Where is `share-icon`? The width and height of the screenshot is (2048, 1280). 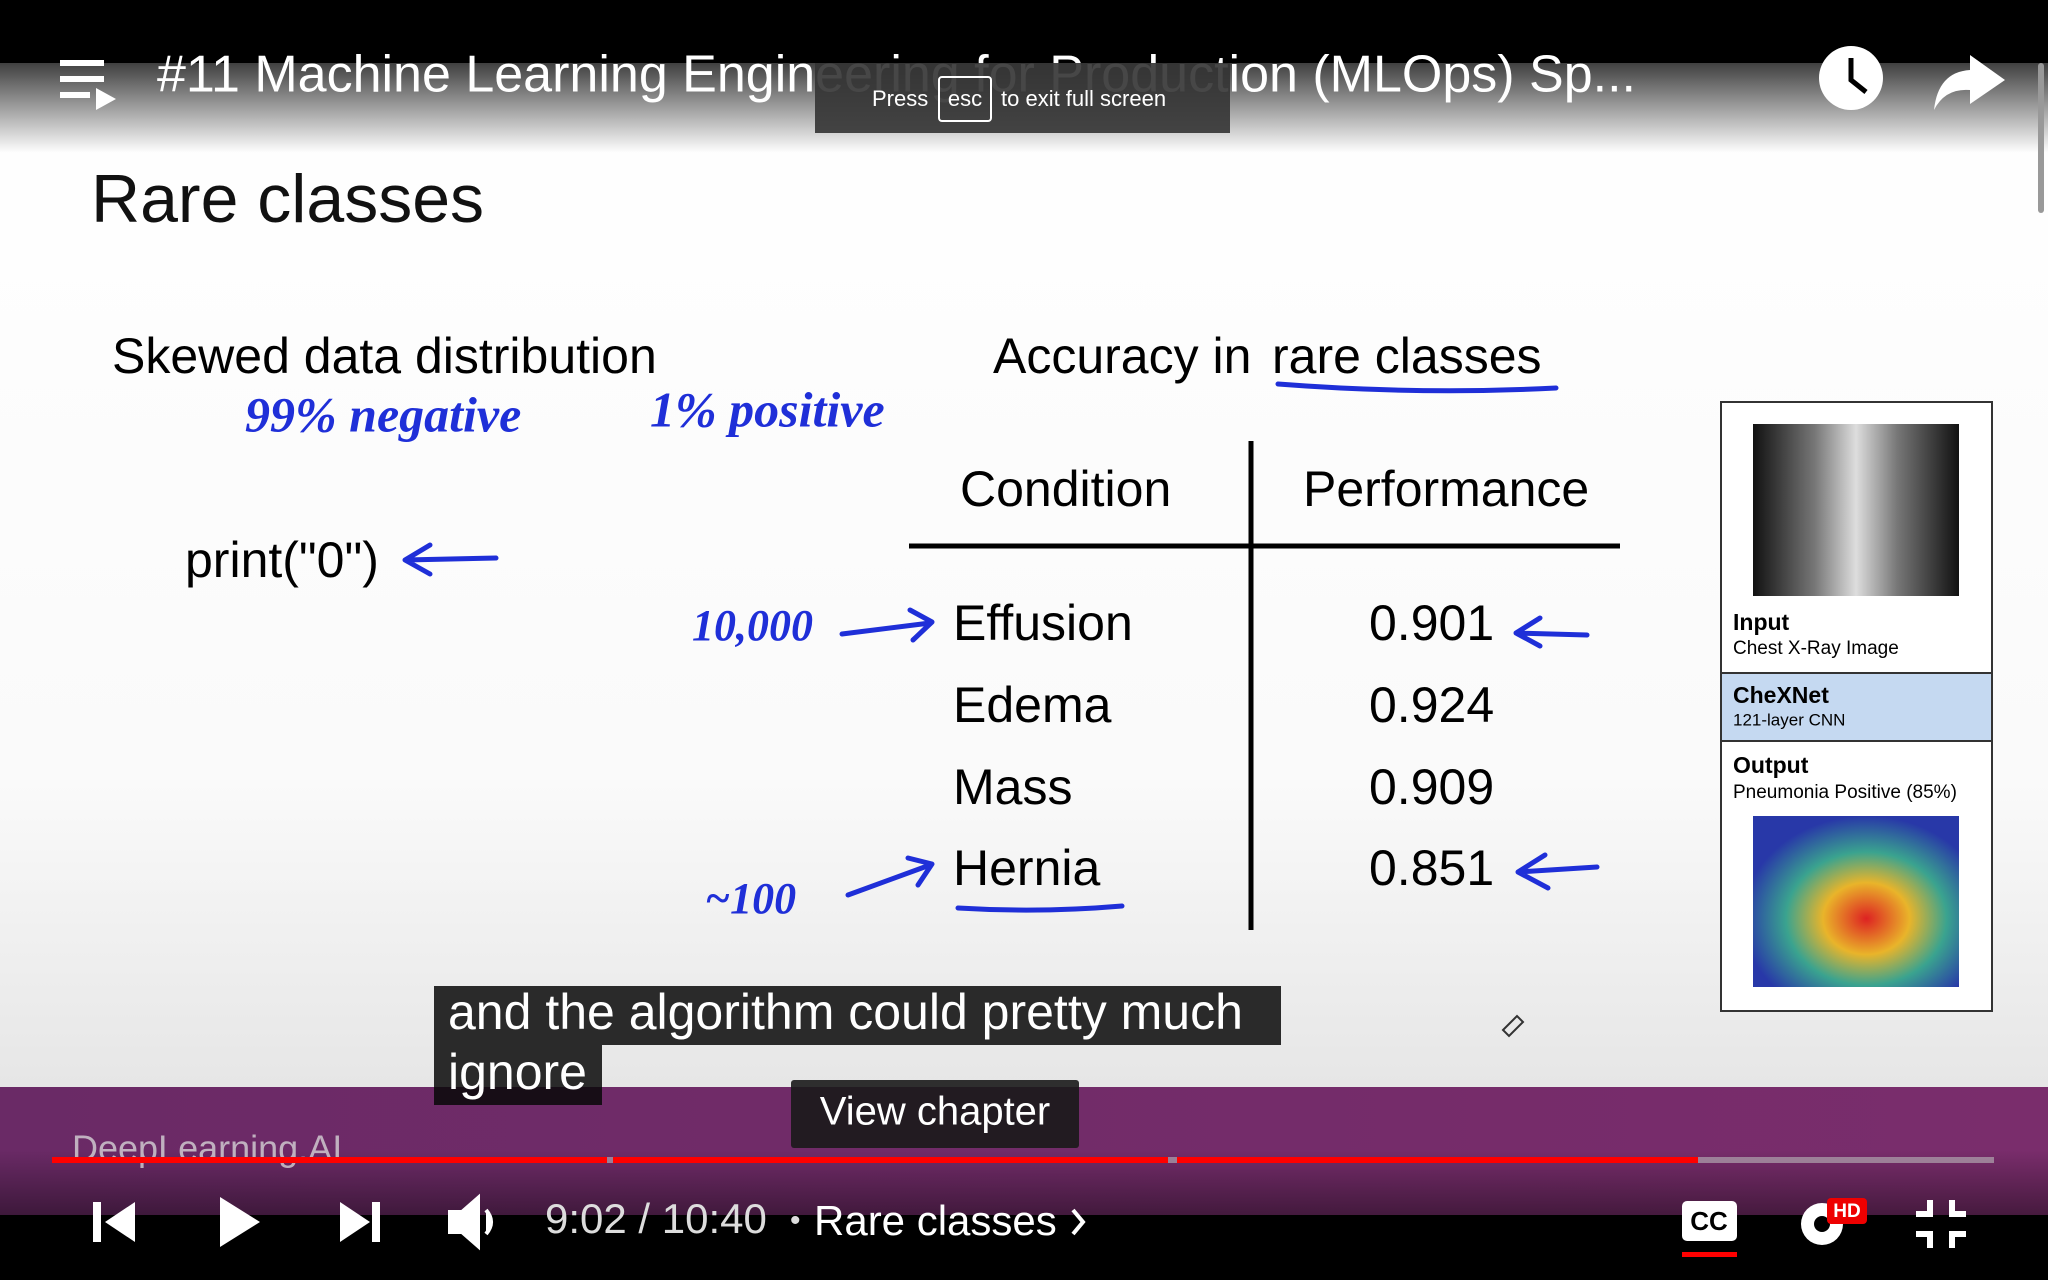 share-icon is located at coordinates (1969, 82).